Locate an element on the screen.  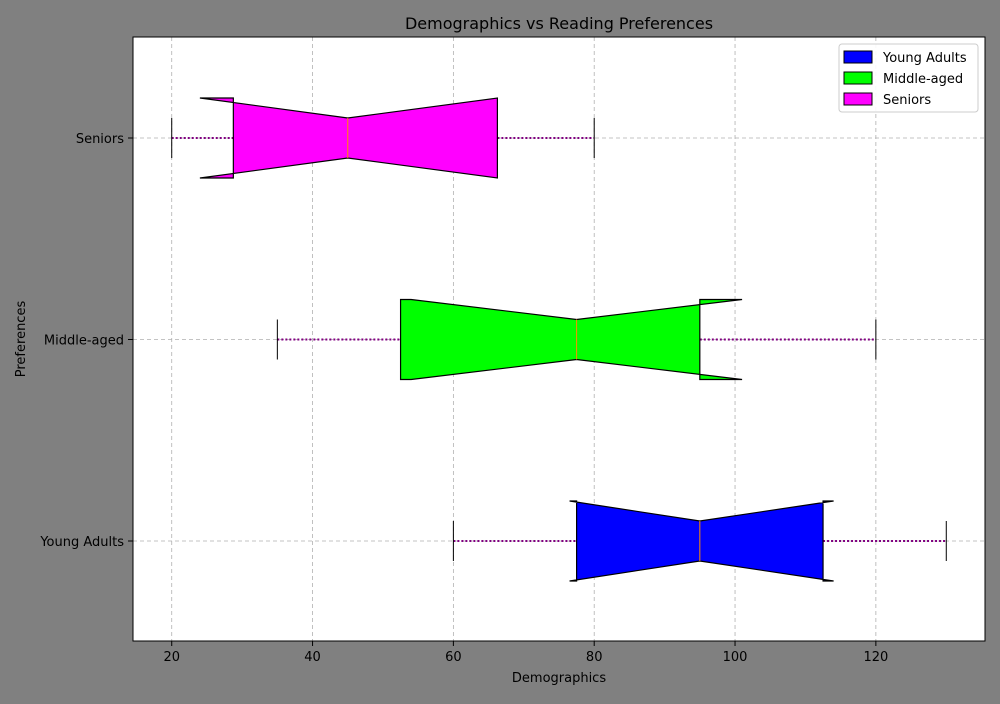
chart-title: Demographics vs Reading Preferences is located at coordinates (559, 23).